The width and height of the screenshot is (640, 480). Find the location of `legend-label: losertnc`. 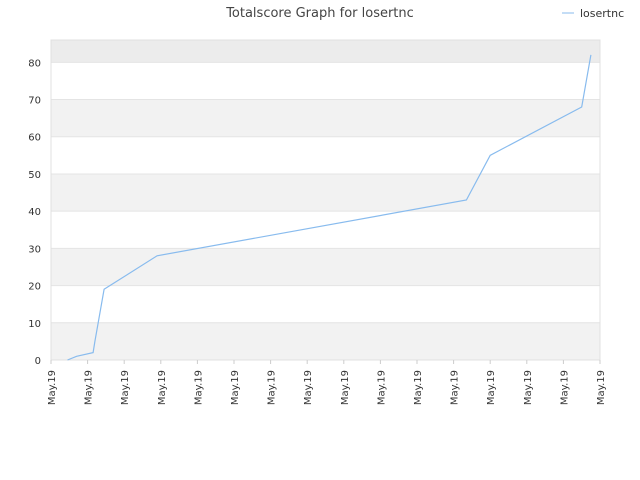

legend-label: losertnc is located at coordinates (602, 13).